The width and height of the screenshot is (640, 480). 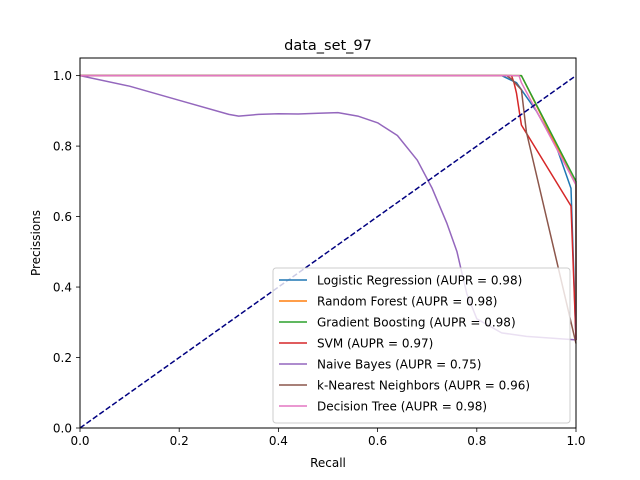 What do you see at coordinates (328, 46) in the screenshot?
I see `chart-title: data_set_97` at bounding box center [328, 46].